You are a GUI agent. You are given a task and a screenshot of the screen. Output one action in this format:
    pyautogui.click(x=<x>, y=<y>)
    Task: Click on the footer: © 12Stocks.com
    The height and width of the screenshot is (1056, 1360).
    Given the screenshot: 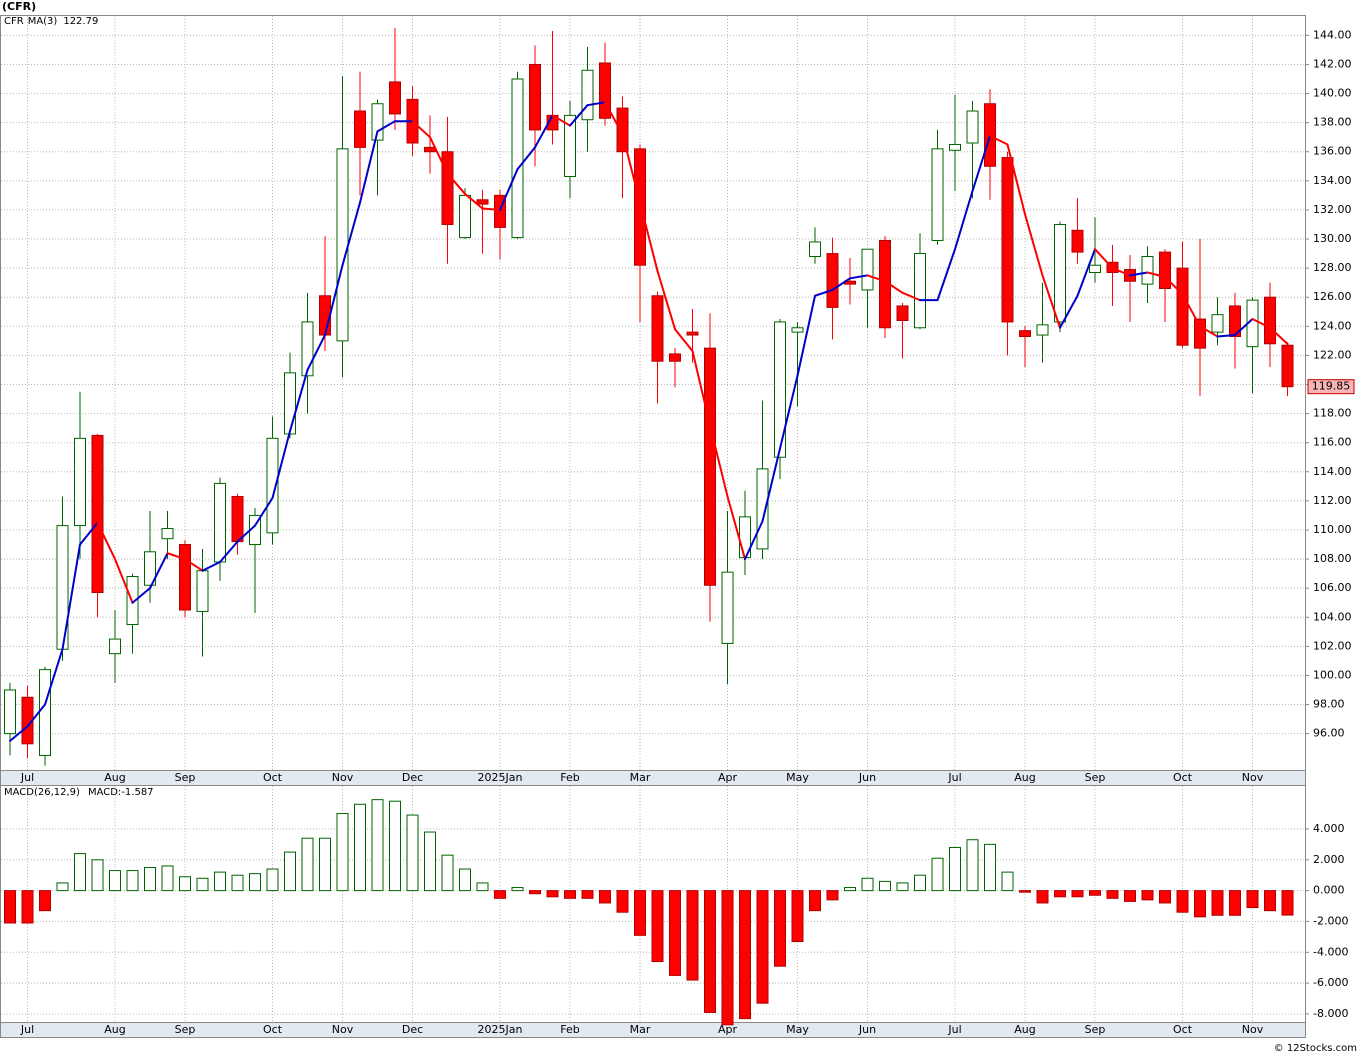 What is the action you would take?
    pyautogui.click(x=1315, y=1048)
    